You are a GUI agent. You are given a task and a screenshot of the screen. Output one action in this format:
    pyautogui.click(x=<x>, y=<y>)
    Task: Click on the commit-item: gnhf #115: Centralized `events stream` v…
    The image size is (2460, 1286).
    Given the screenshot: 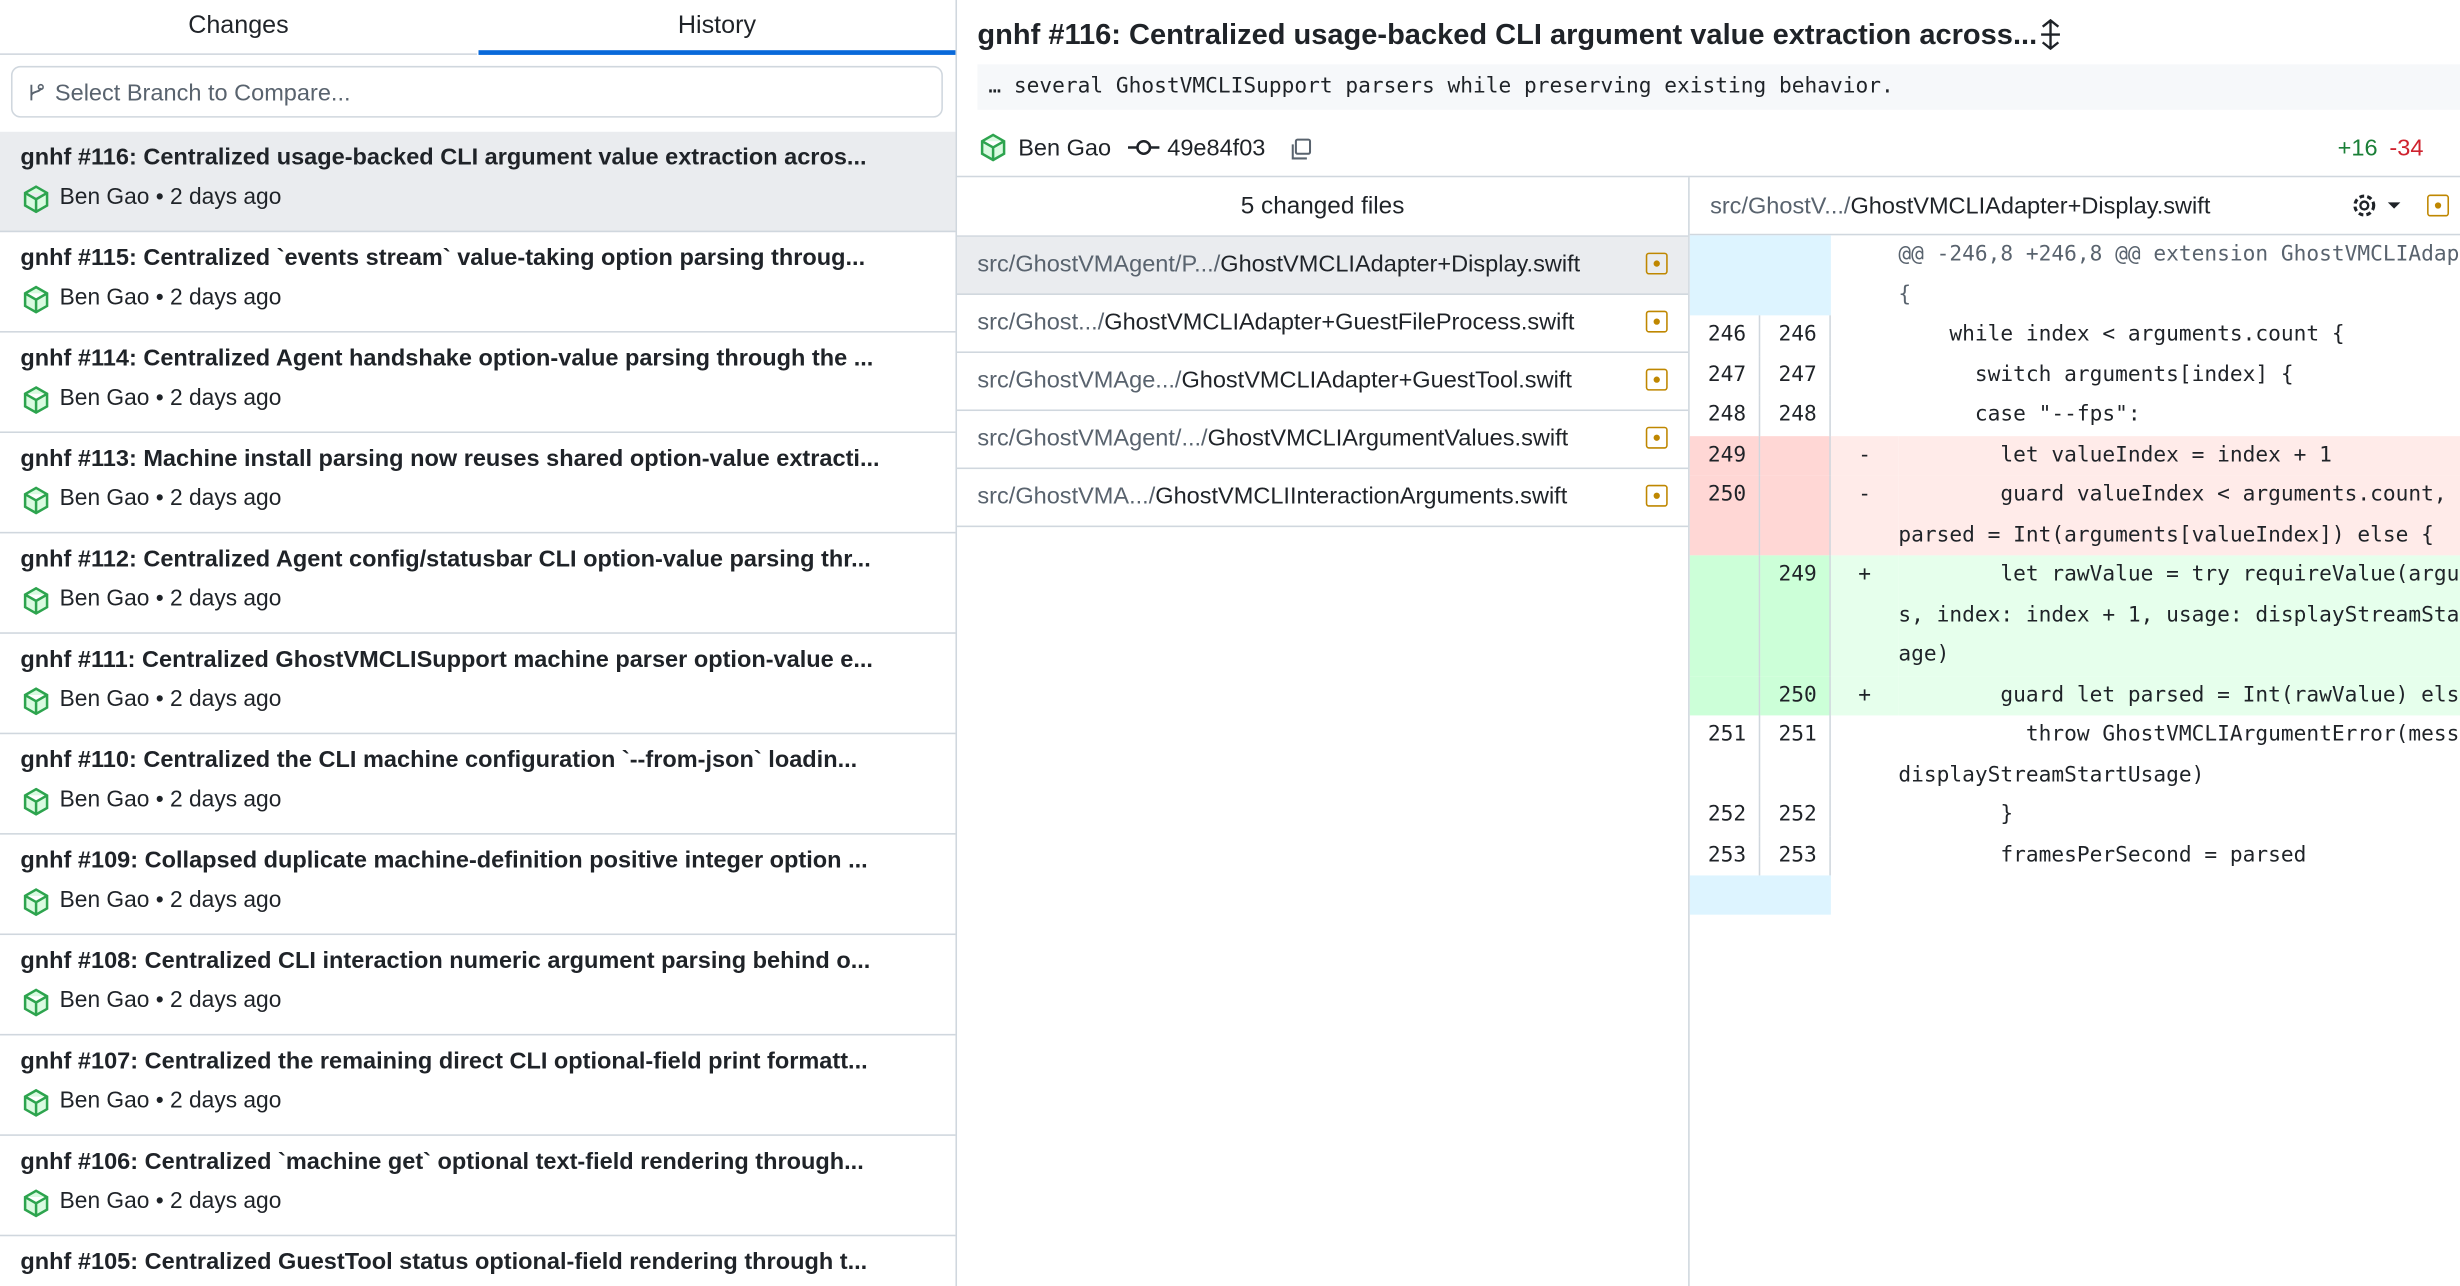 What is the action you would take?
    pyautogui.click(x=478, y=282)
    